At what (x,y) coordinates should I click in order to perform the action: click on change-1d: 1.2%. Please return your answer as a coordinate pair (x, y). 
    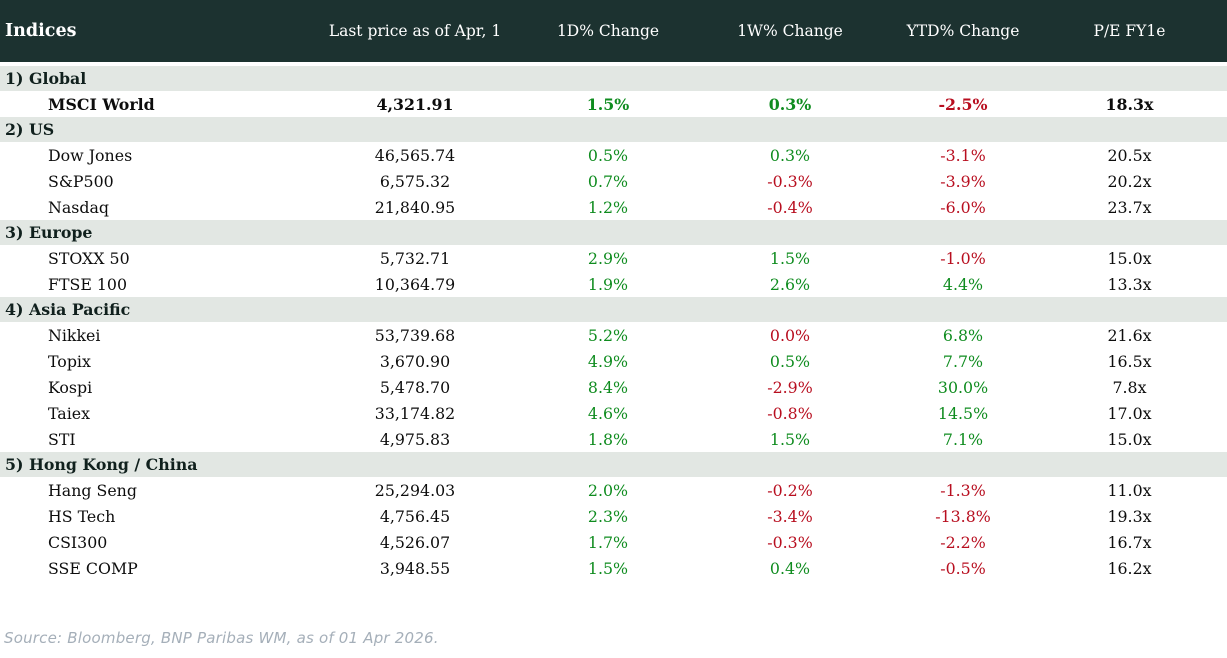
    Looking at the image, I should click on (608, 207).